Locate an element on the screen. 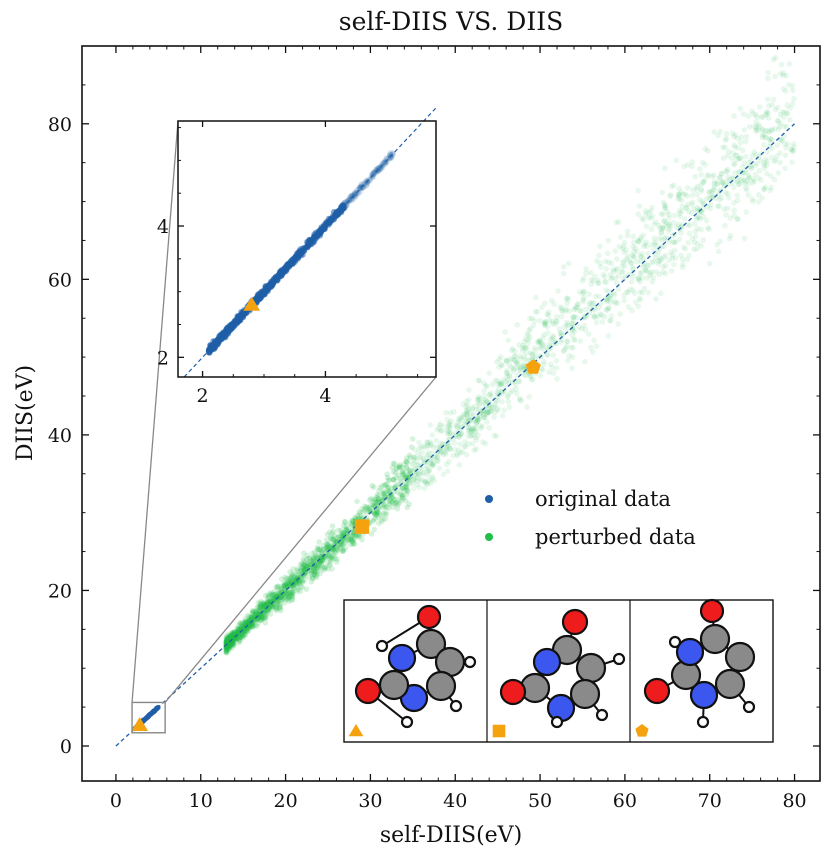 This screenshot has height=860, width=830. x-tick-label: 30 is located at coordinates (370, 801).